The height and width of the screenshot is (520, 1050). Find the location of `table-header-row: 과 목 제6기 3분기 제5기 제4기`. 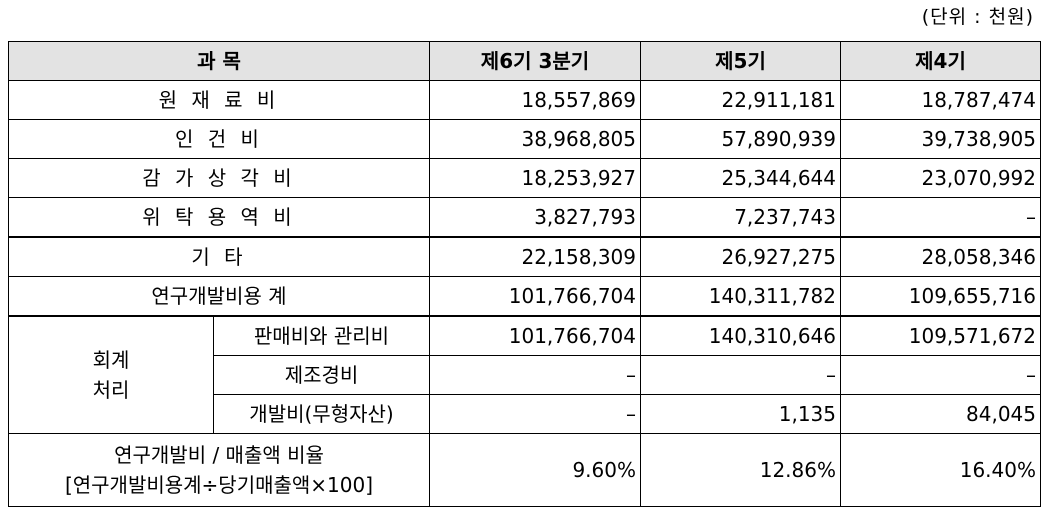

table-header-row: 과 목 제6기 3분기 제5기 제4기 is located at coordinates (524, 61).